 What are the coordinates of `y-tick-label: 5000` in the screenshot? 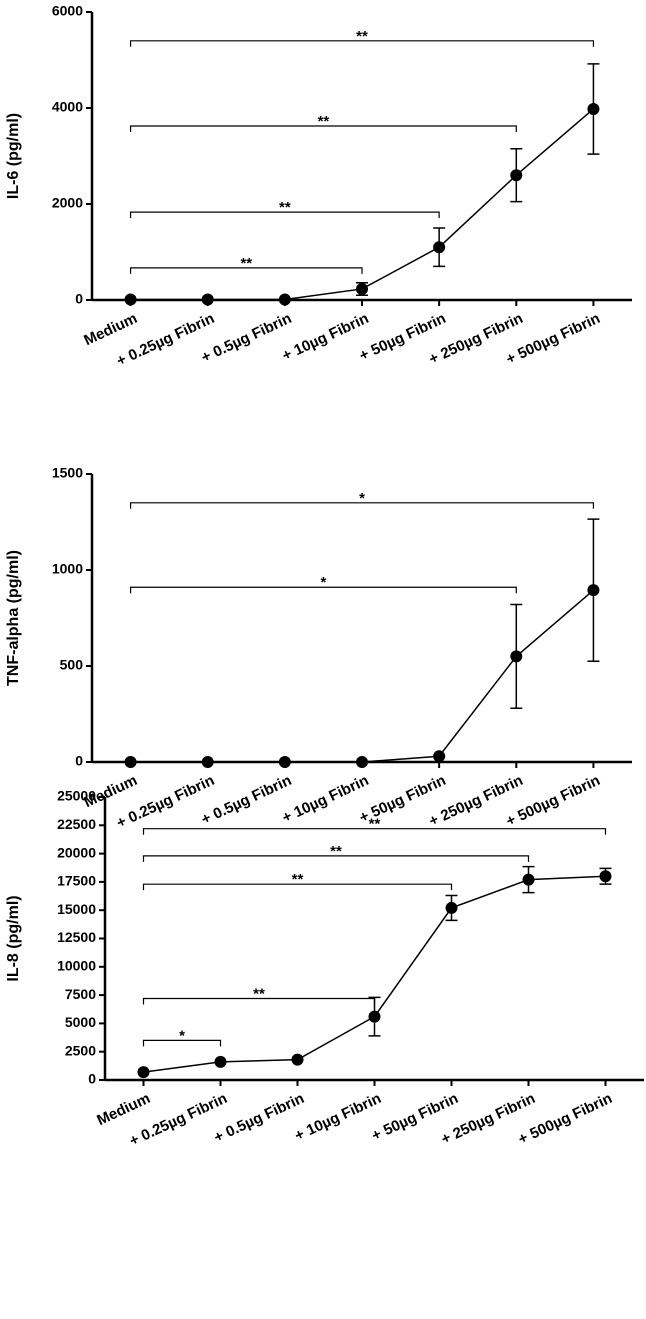 It's located at (80, 1022).